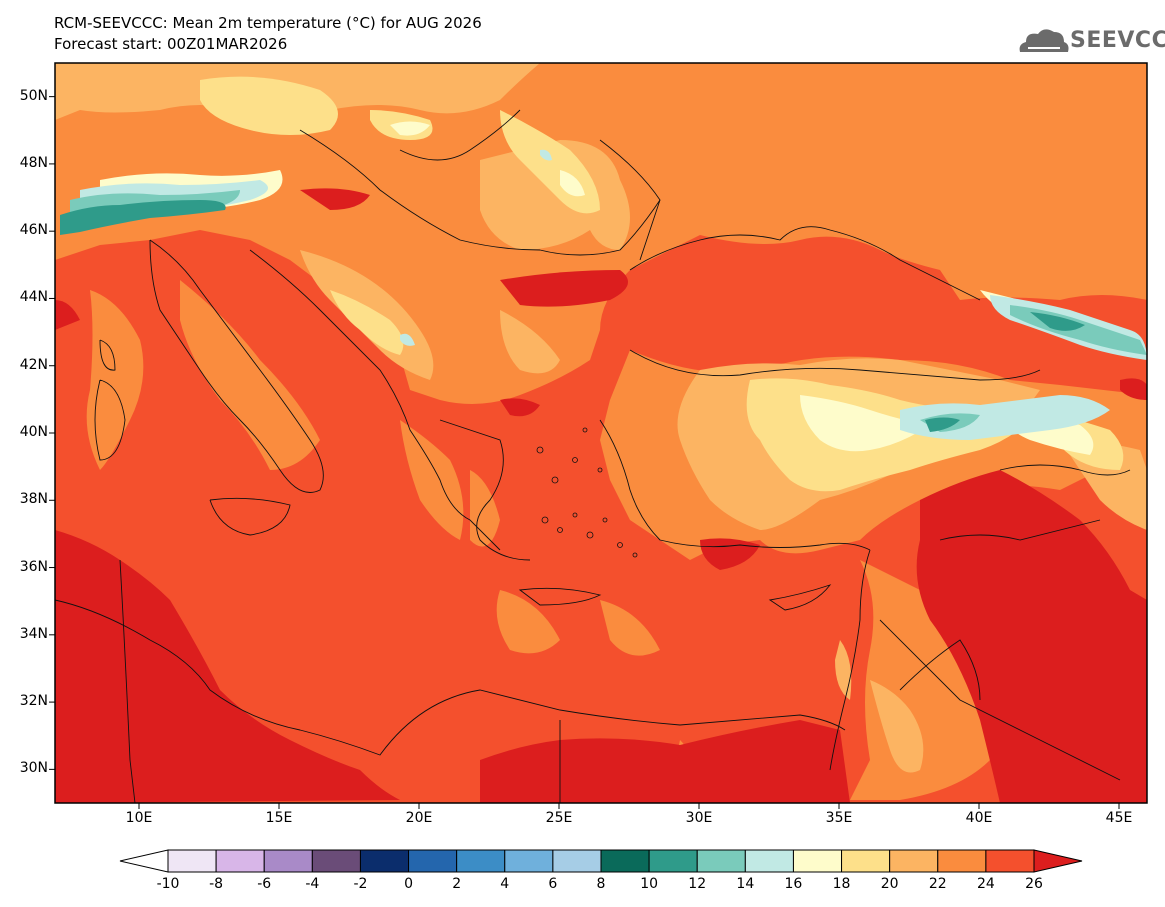 This screenshot has height=907, width=1165. What do you see at coordinates (279, 818) in the screenshot?
I see `lon-tick-label: 15E` at bounding box center [279, 818].